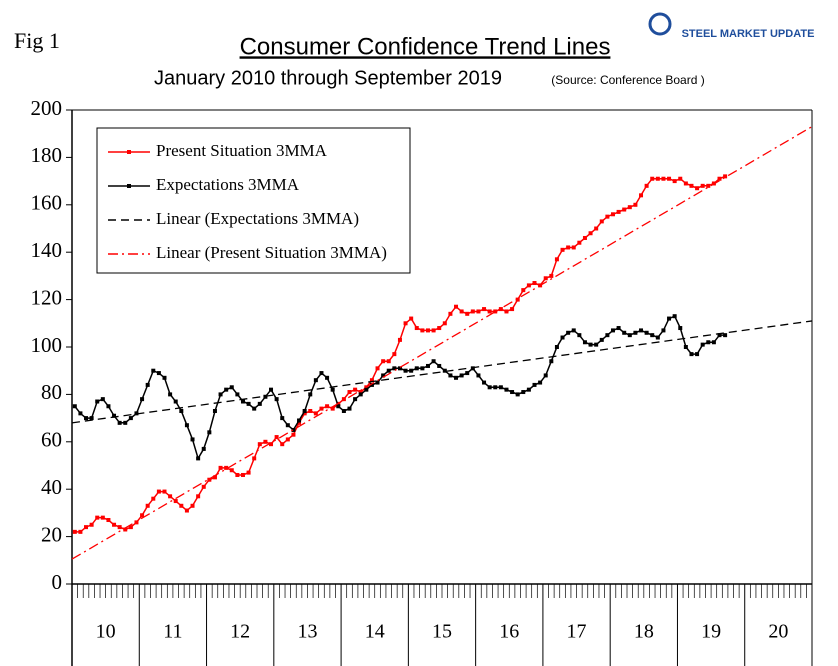 The width and height of the screenshot is (838, 666). What do you see at coordinates (37, 40) in the screenshot?
I see `figure-label: Fig 1` at bounding box center [37, 40].